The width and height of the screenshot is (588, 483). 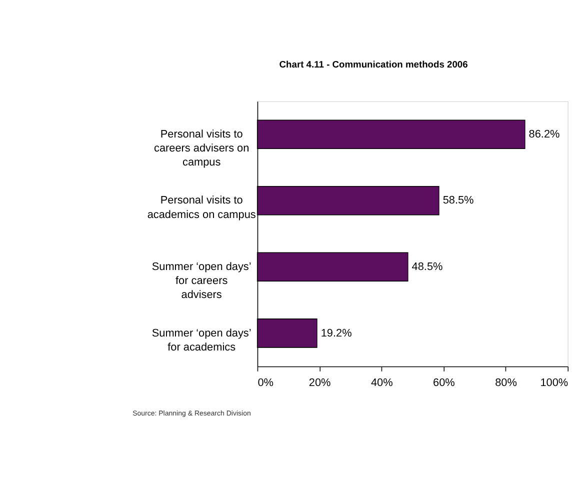 What do you see at coordinates (544, 134) in the screenshot?
I see `data-label: 86.2%` at bounding box center [544, 134].